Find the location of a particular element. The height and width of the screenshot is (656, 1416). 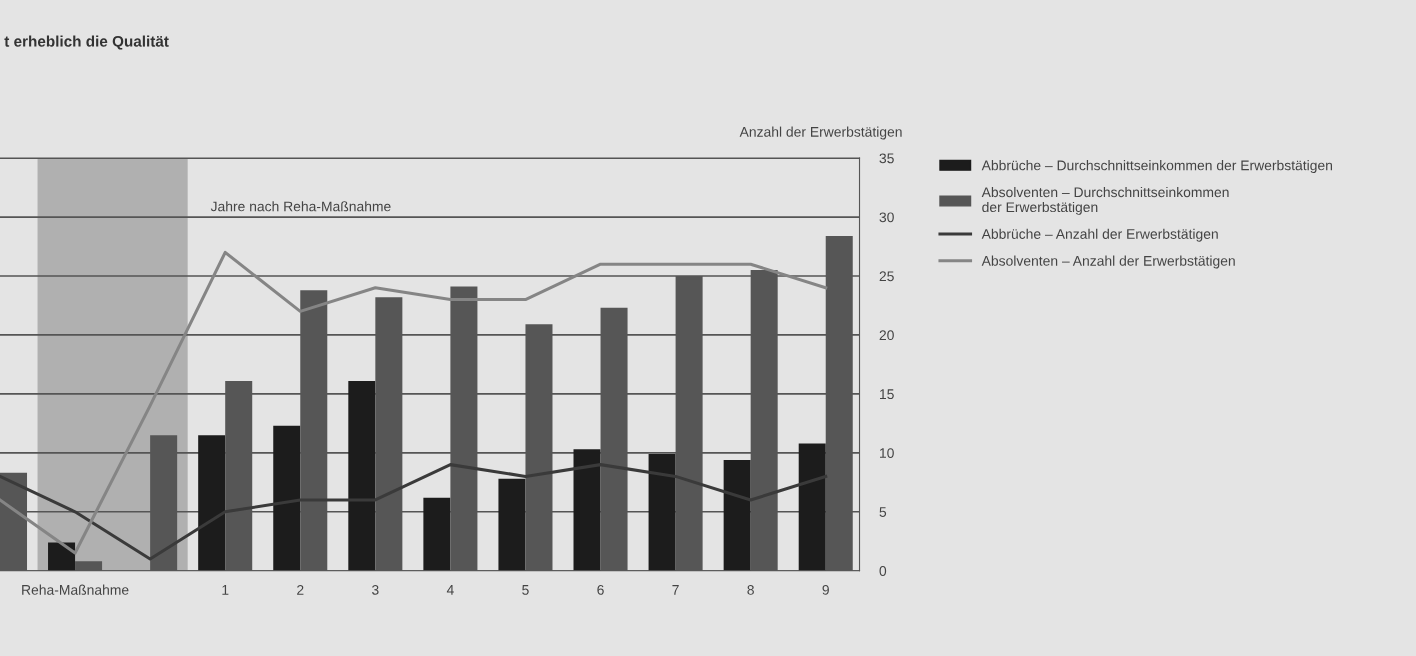

line-series is located at coordinates (414, 512).